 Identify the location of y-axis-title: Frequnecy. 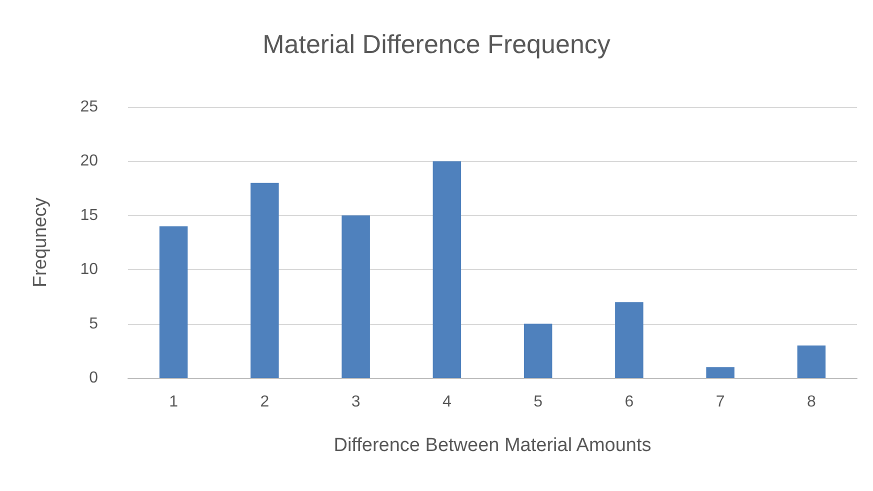
(40, 242).